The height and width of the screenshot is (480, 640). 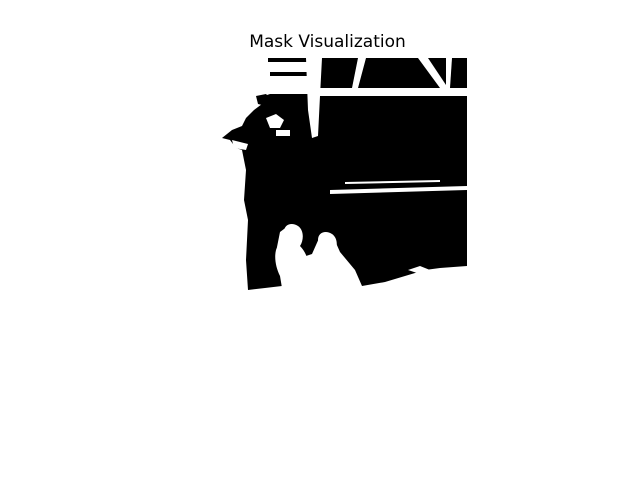 I want to click on mask-fragment-left-blob, so click(x=264, y=100).